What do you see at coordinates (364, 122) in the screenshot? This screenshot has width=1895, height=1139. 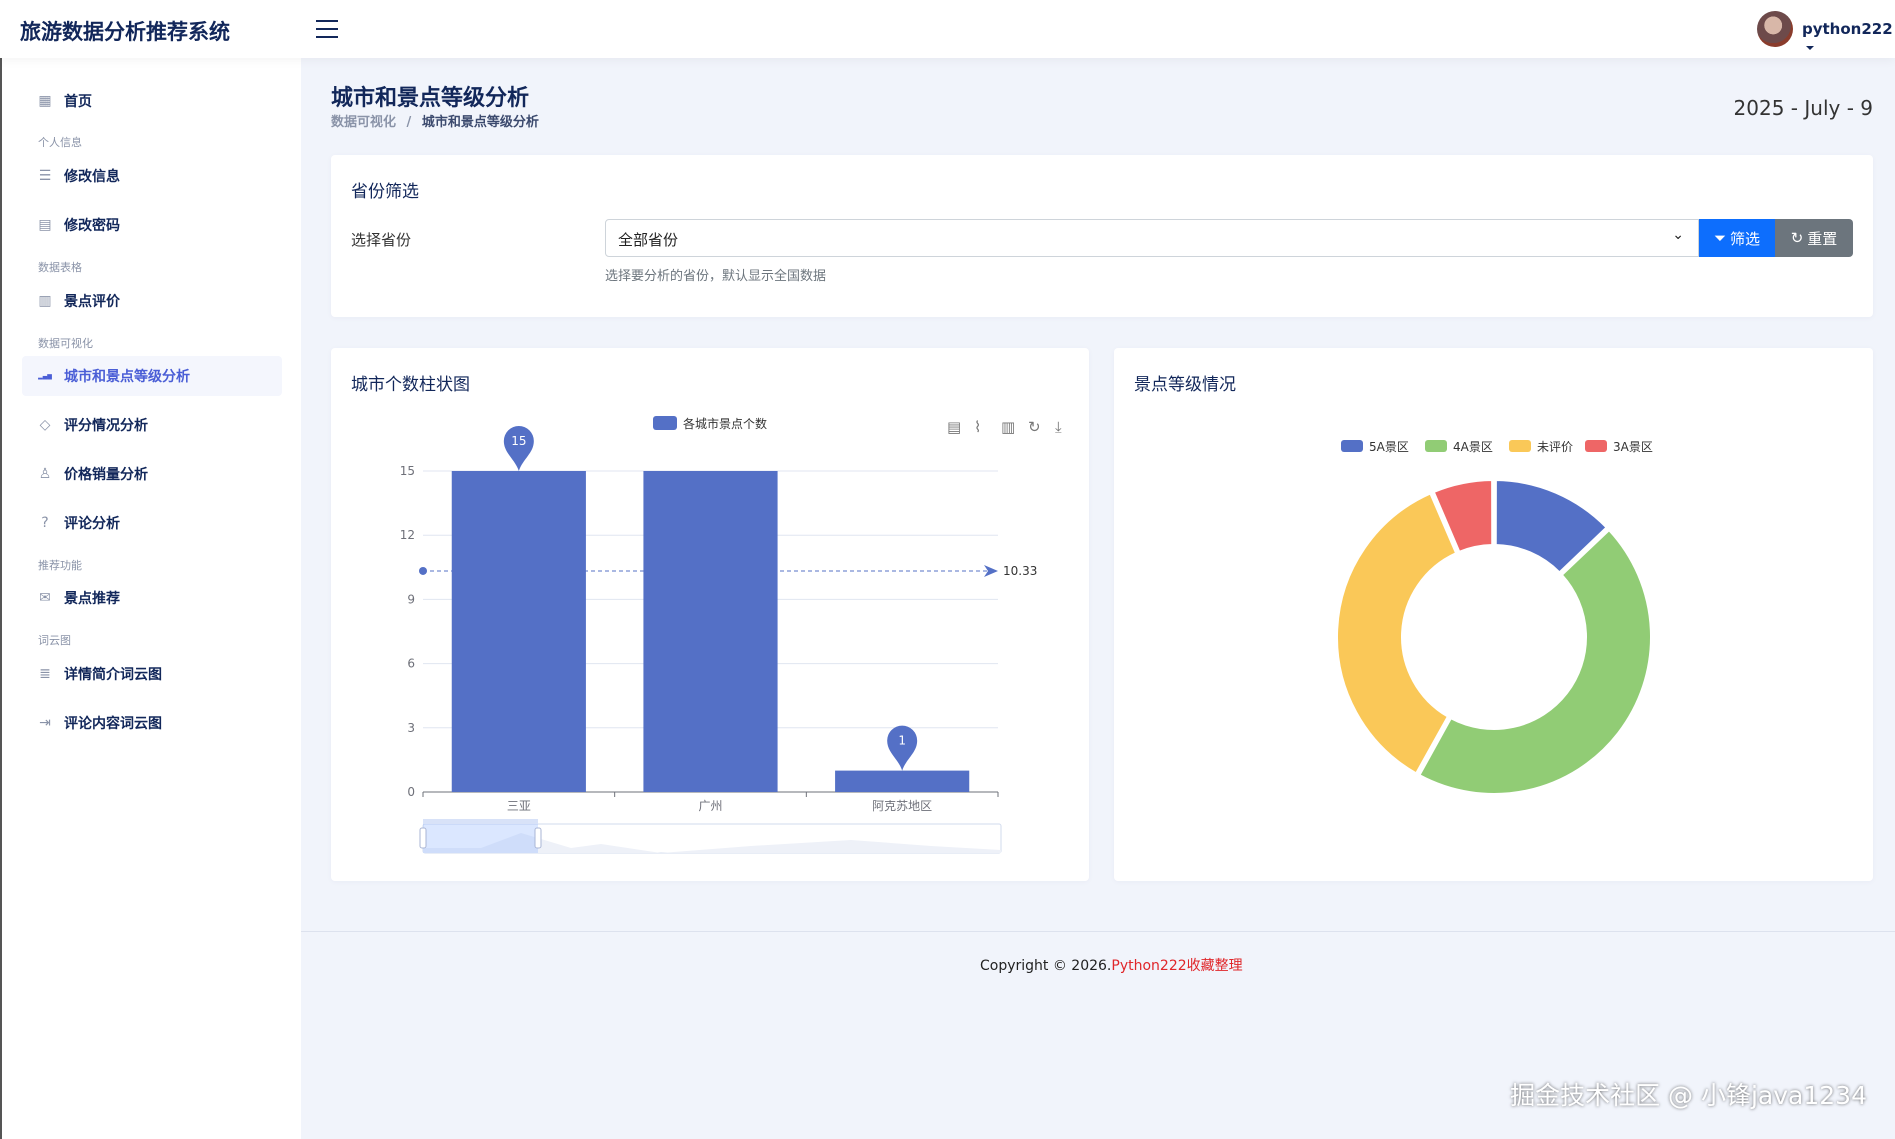 I see `breadcrumb-link: 数据可视化` at bounding box center [364, 122].